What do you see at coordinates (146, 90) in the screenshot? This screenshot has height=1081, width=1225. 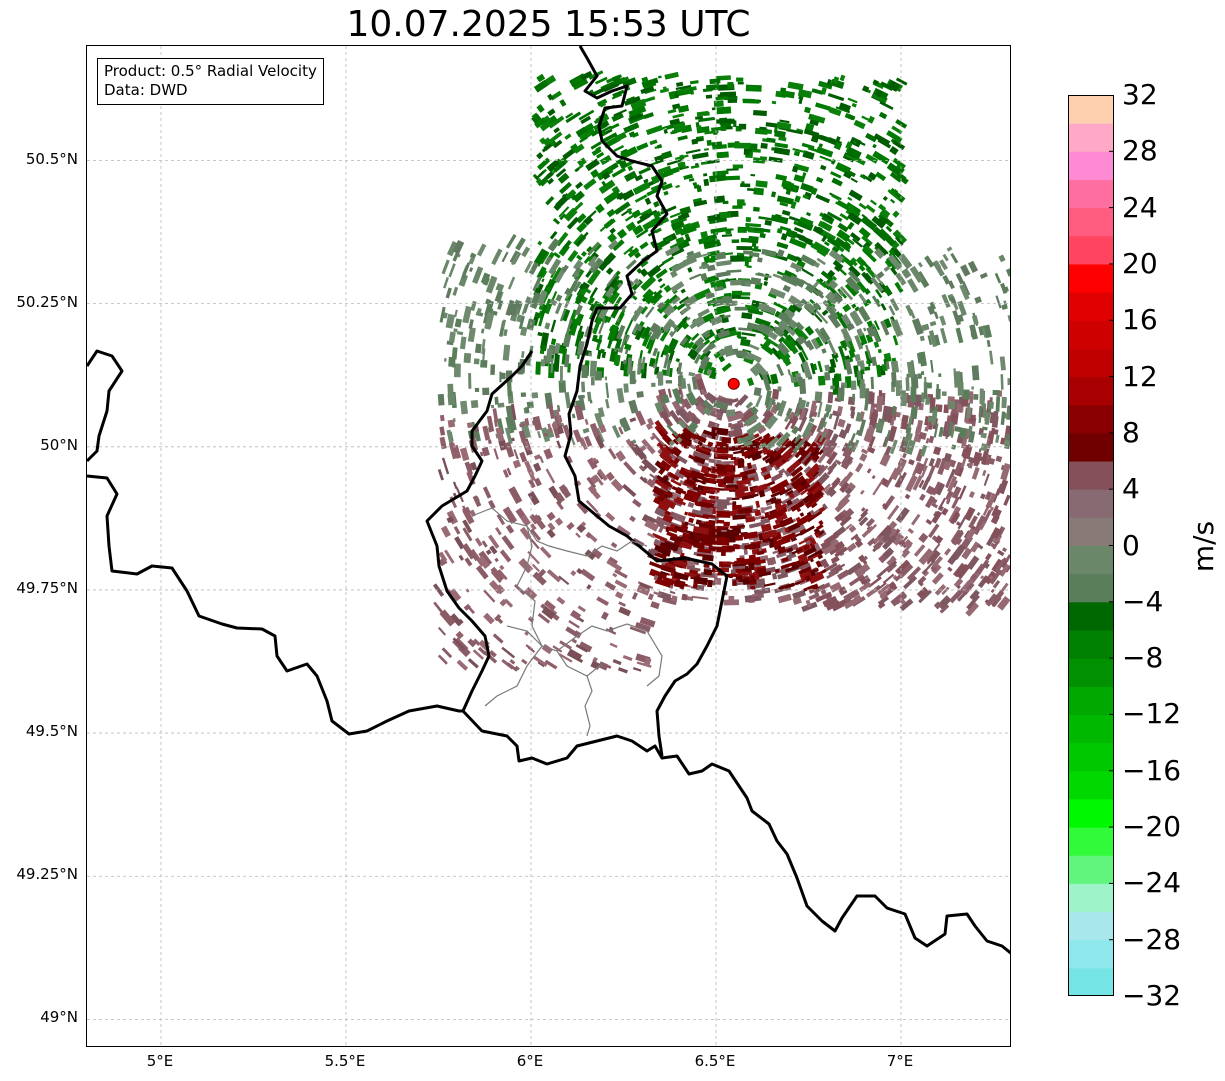 I see `data-source-label: Data: DWD` at bounding box center [146, 90].